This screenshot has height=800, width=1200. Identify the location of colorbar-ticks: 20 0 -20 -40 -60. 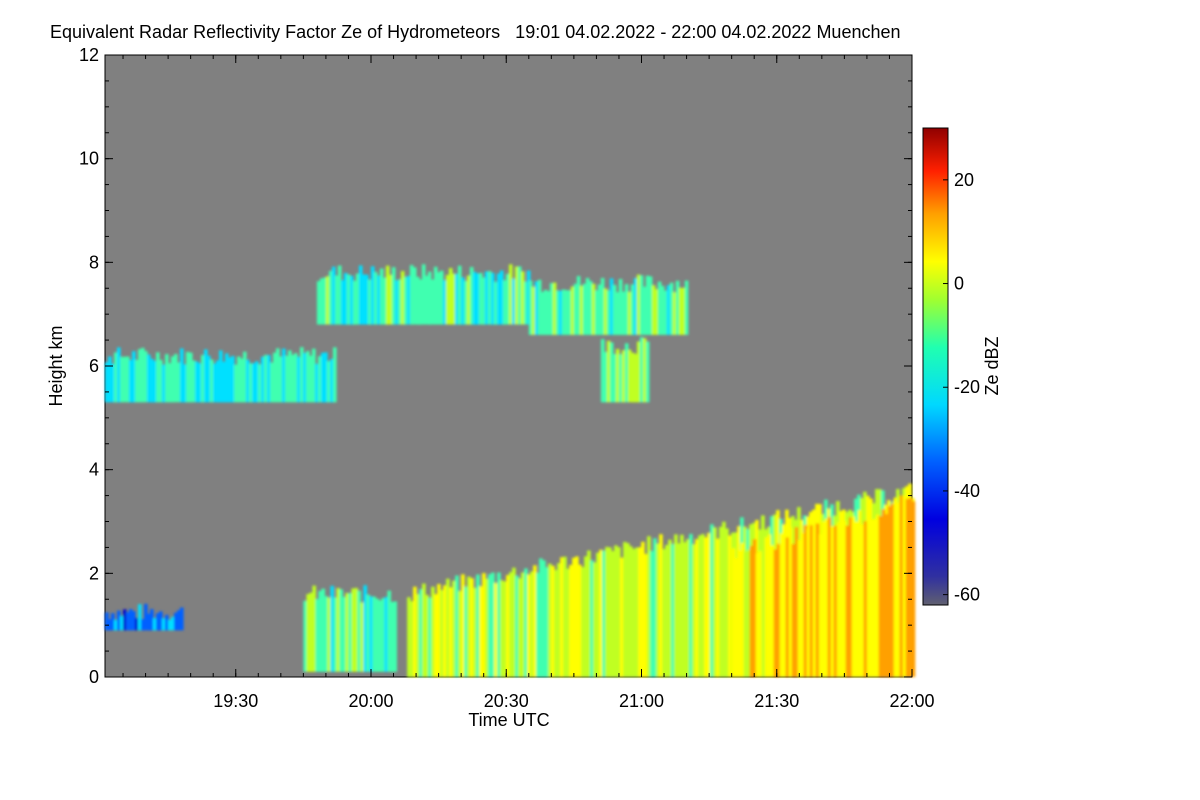
(961, 387).